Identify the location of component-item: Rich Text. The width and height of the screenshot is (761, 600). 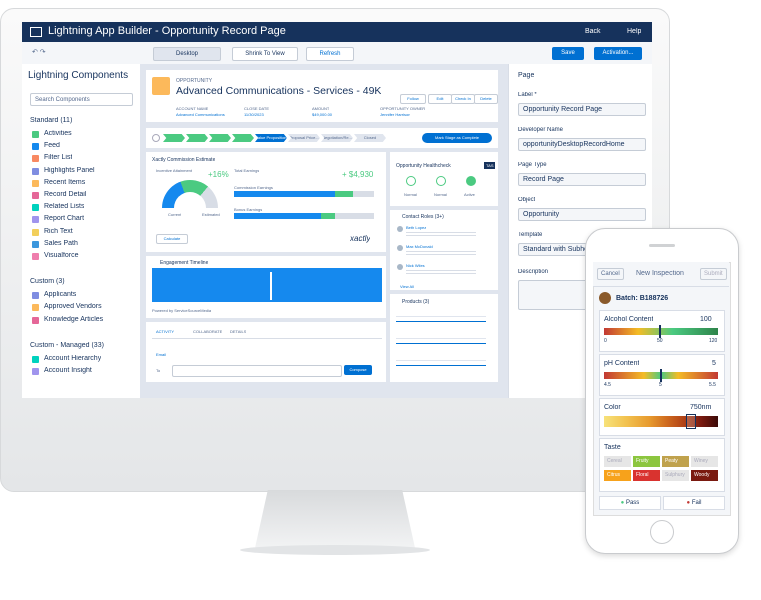
(58, 231).